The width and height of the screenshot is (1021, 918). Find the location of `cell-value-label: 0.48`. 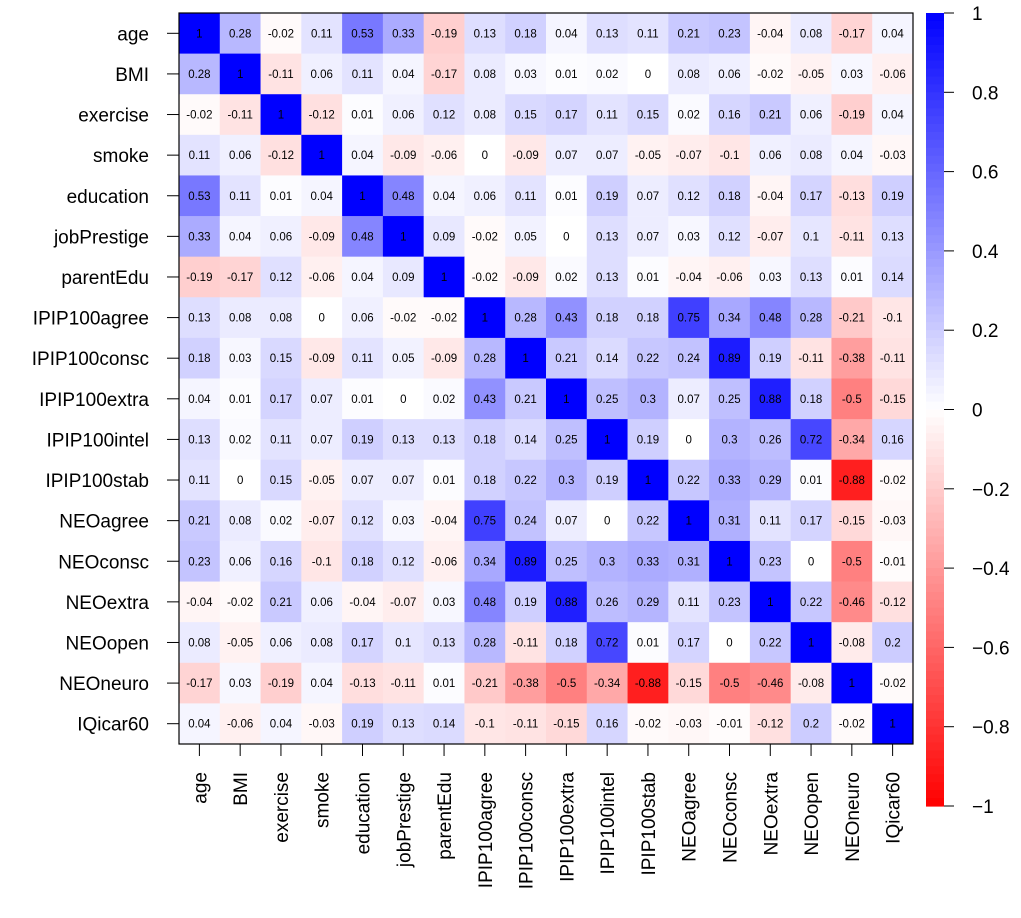

cell-value-label: 0.48 is located at coordinates (485, 603).